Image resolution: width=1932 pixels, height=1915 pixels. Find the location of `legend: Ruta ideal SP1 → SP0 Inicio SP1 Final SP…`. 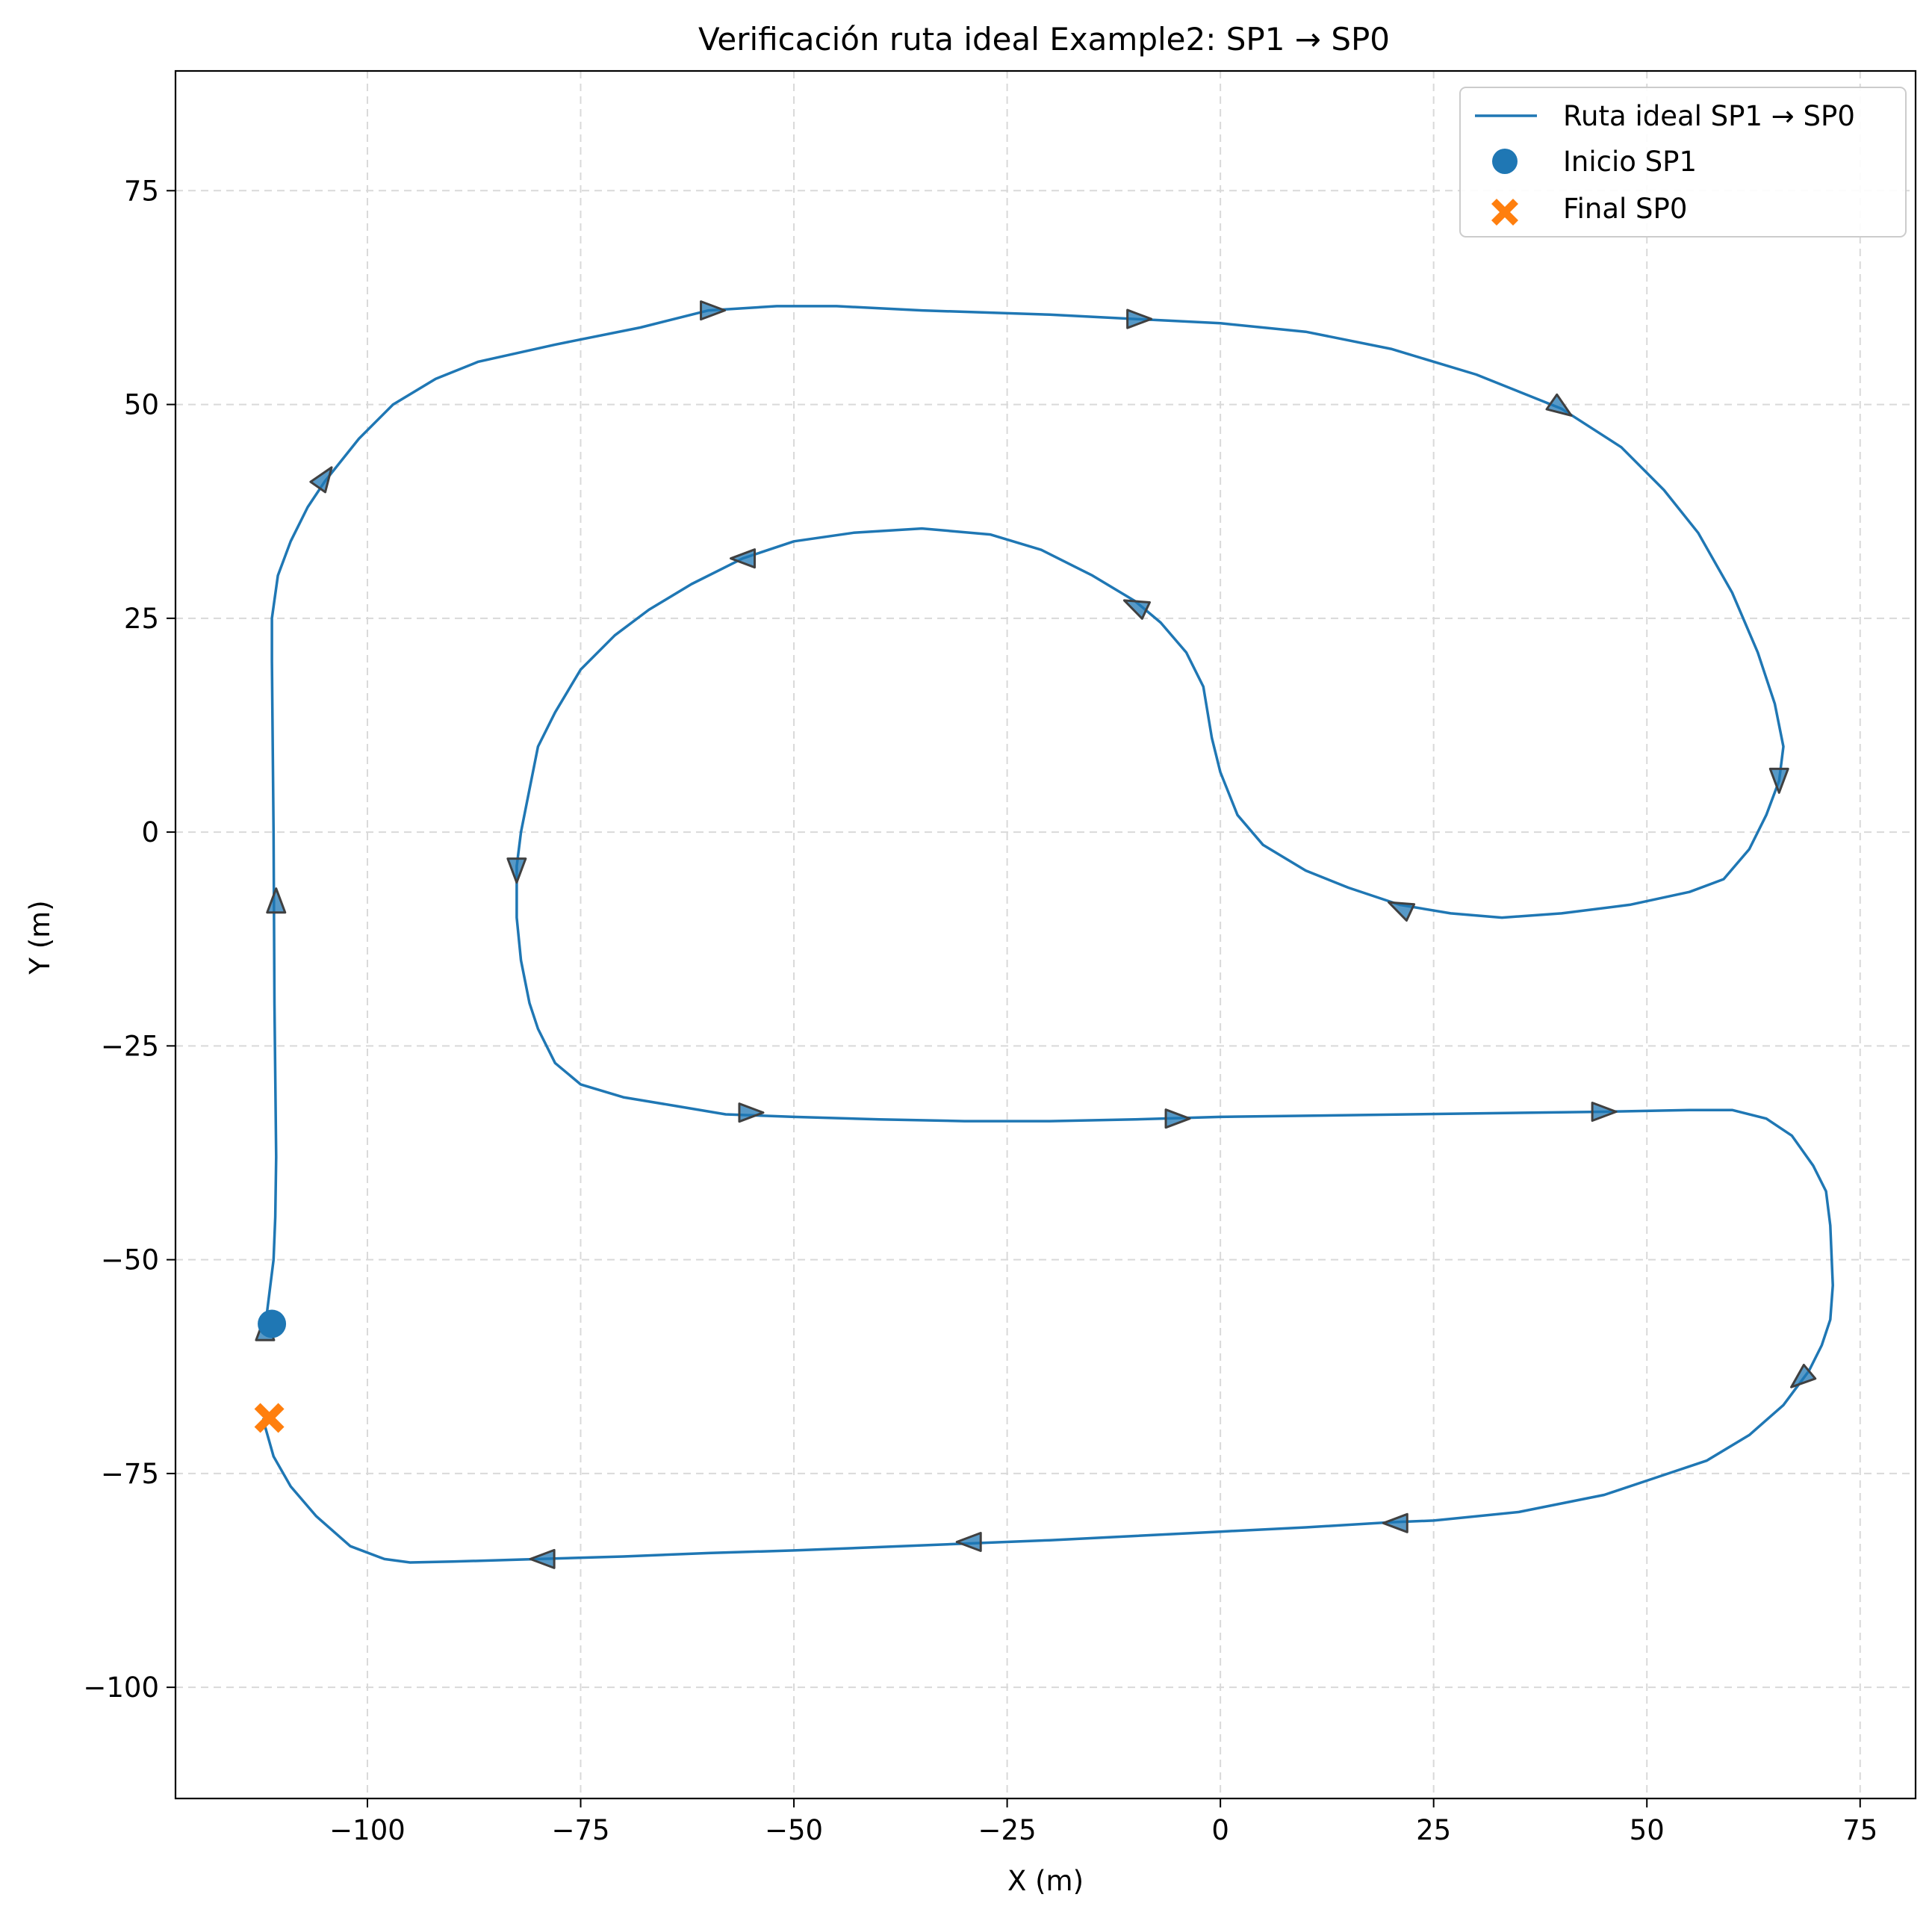

legend: Ruta ideal SP1 → SP0 Inicio SP1 Final SP… is located at coordinates (1683, 162).